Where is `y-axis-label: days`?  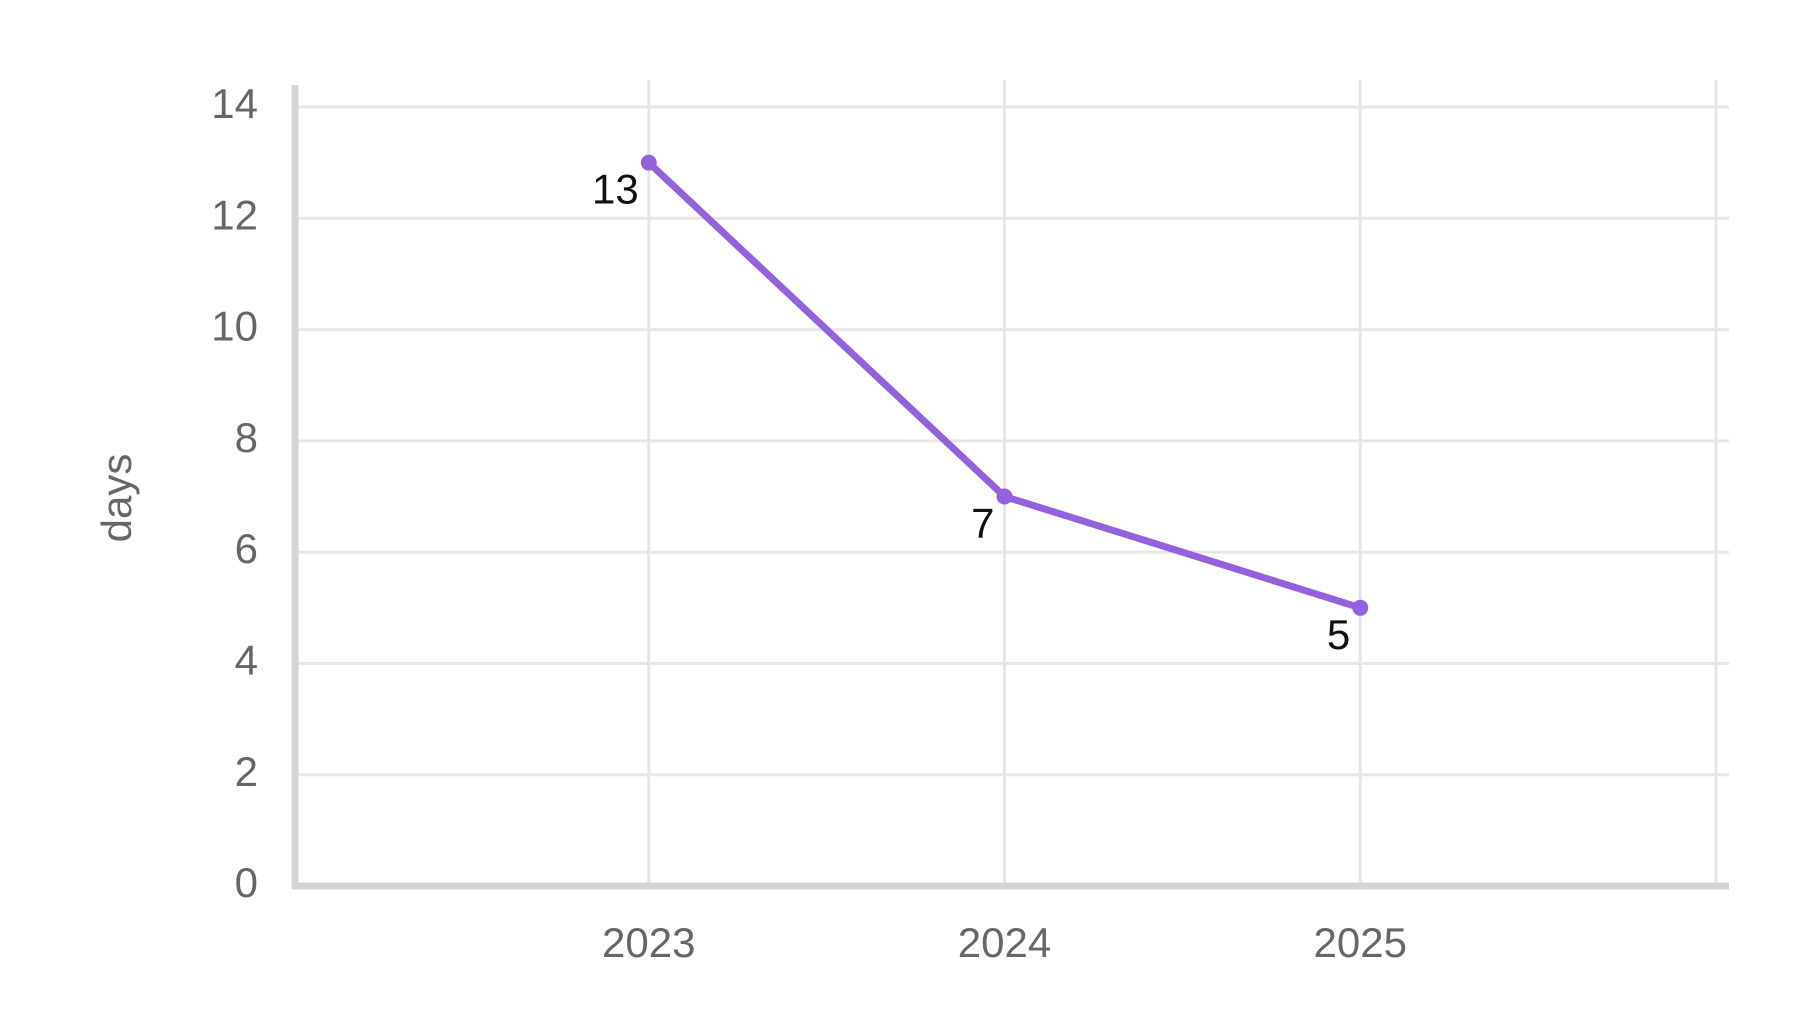
y-axis-label: days is located at coordinates (116, 498).